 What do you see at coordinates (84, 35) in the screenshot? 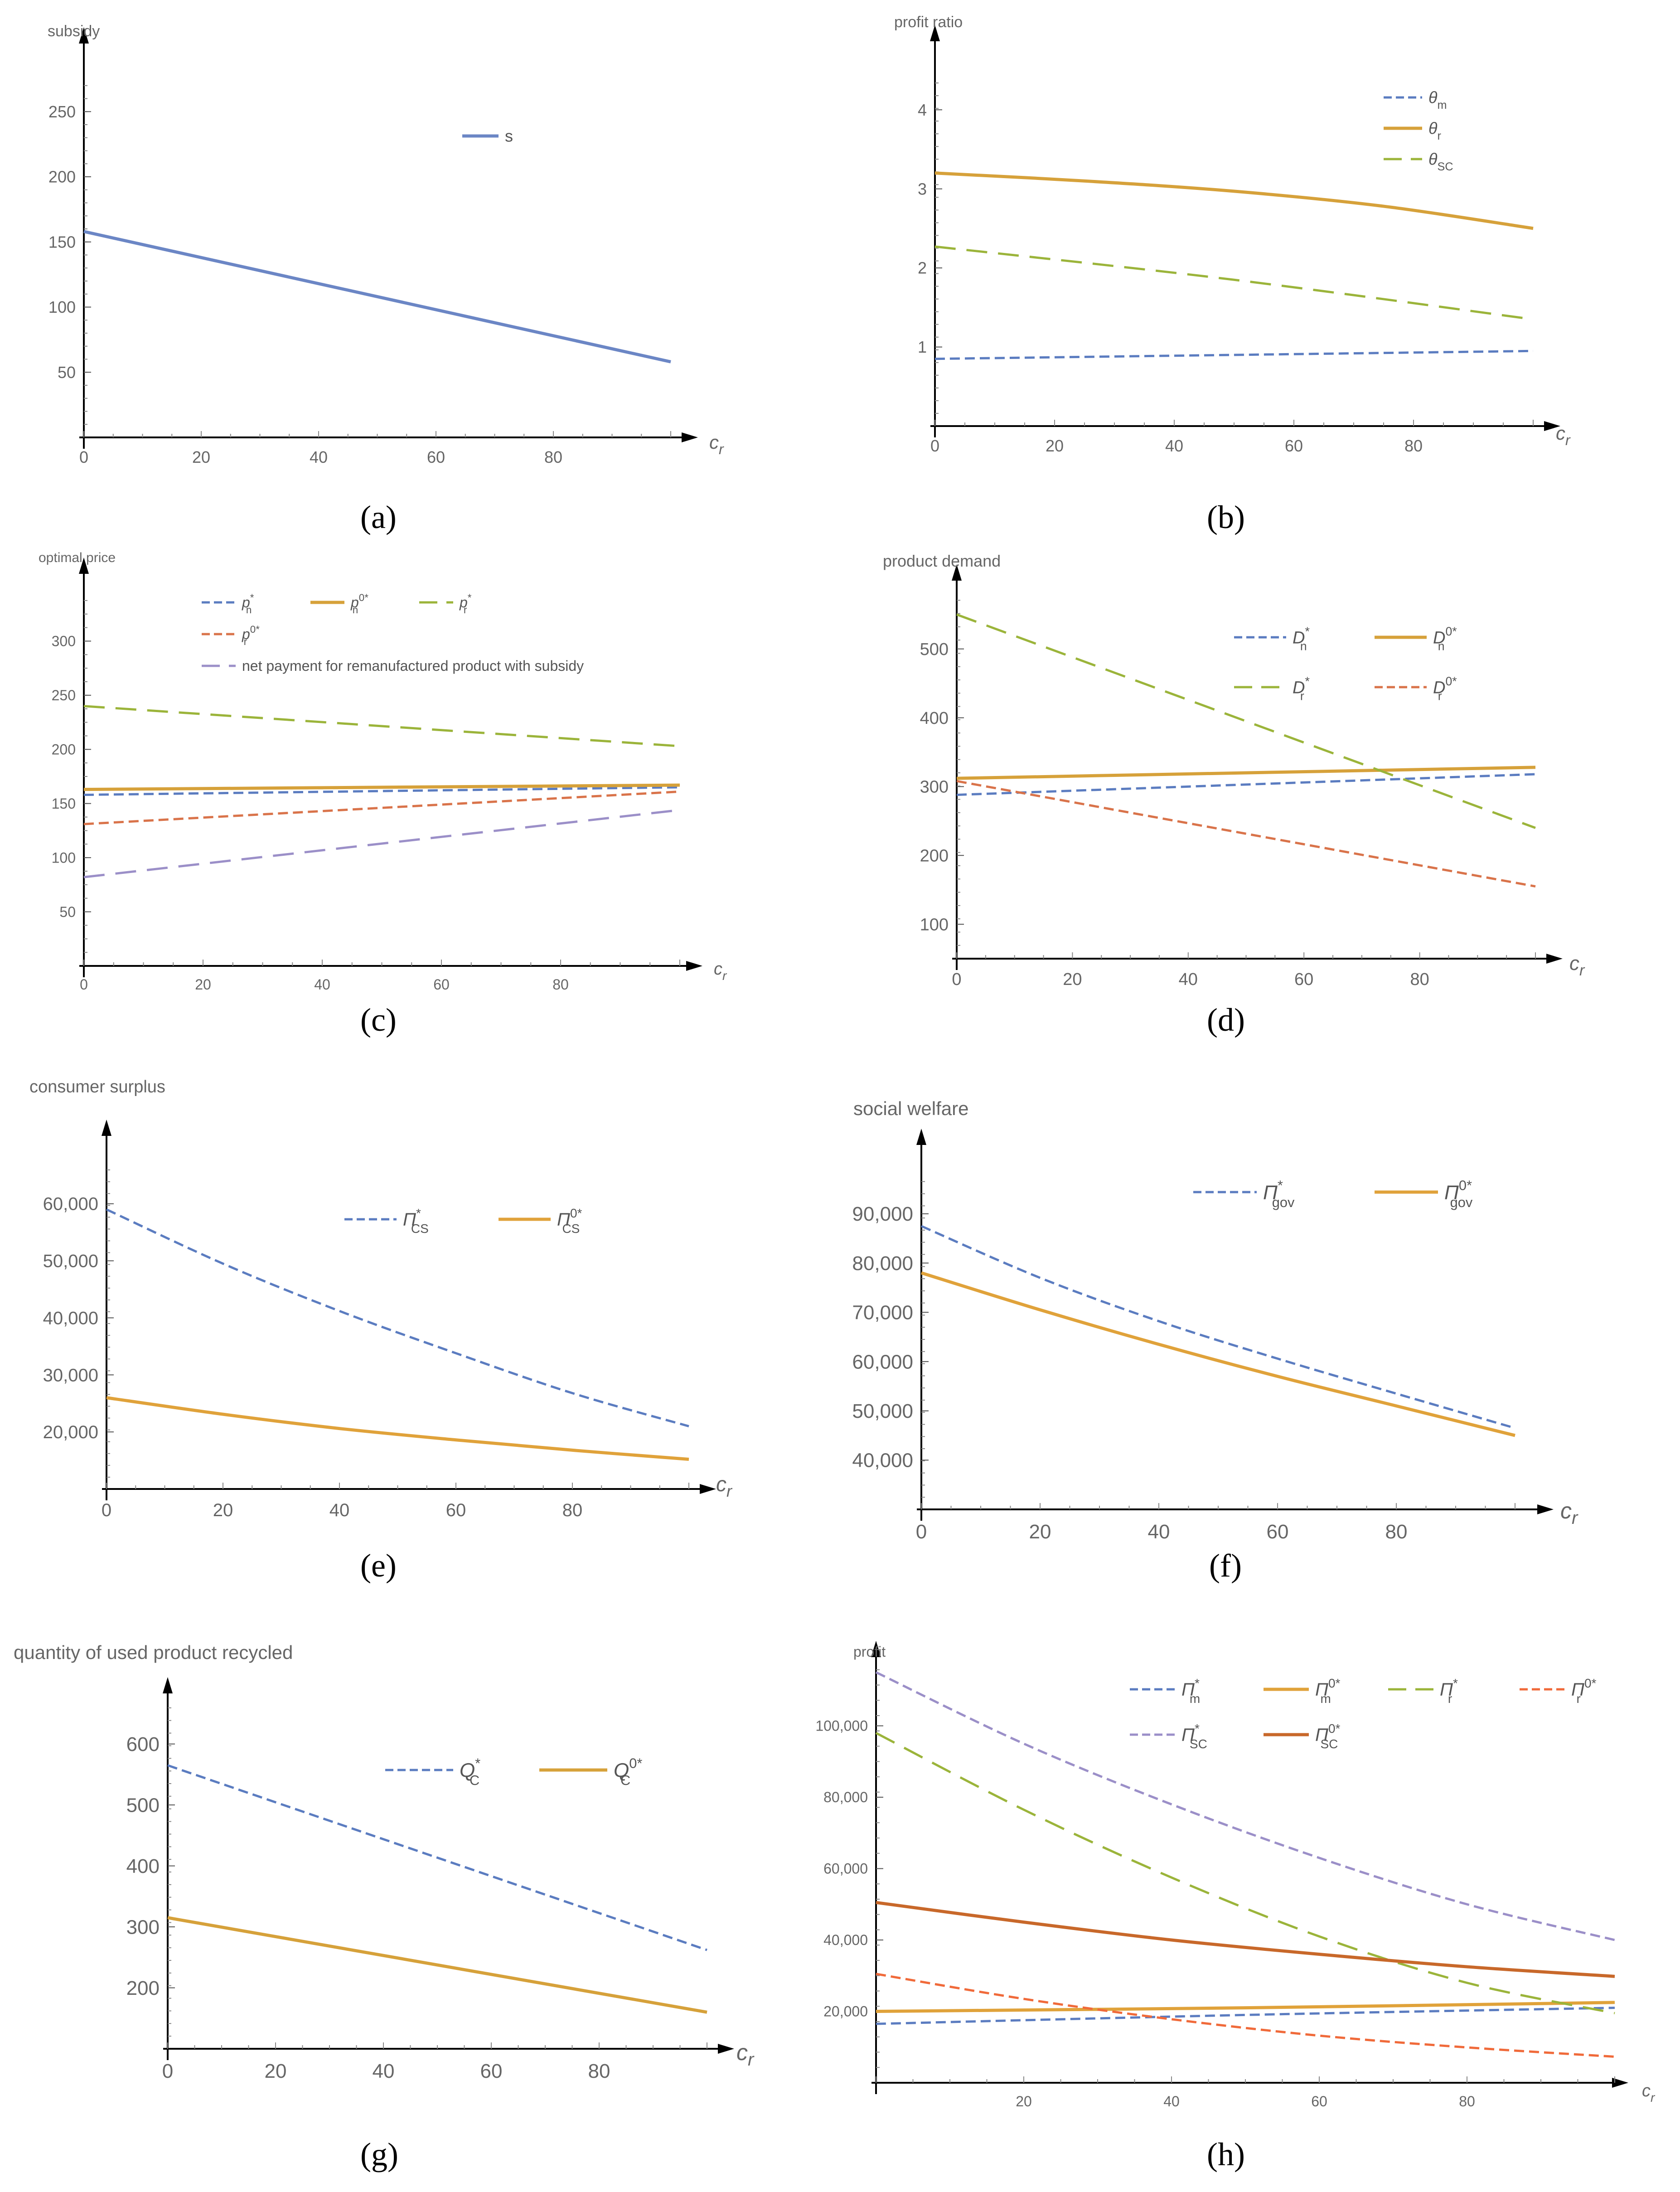
I see `y-axis-arrow-a` at bounding box center [84, 35].